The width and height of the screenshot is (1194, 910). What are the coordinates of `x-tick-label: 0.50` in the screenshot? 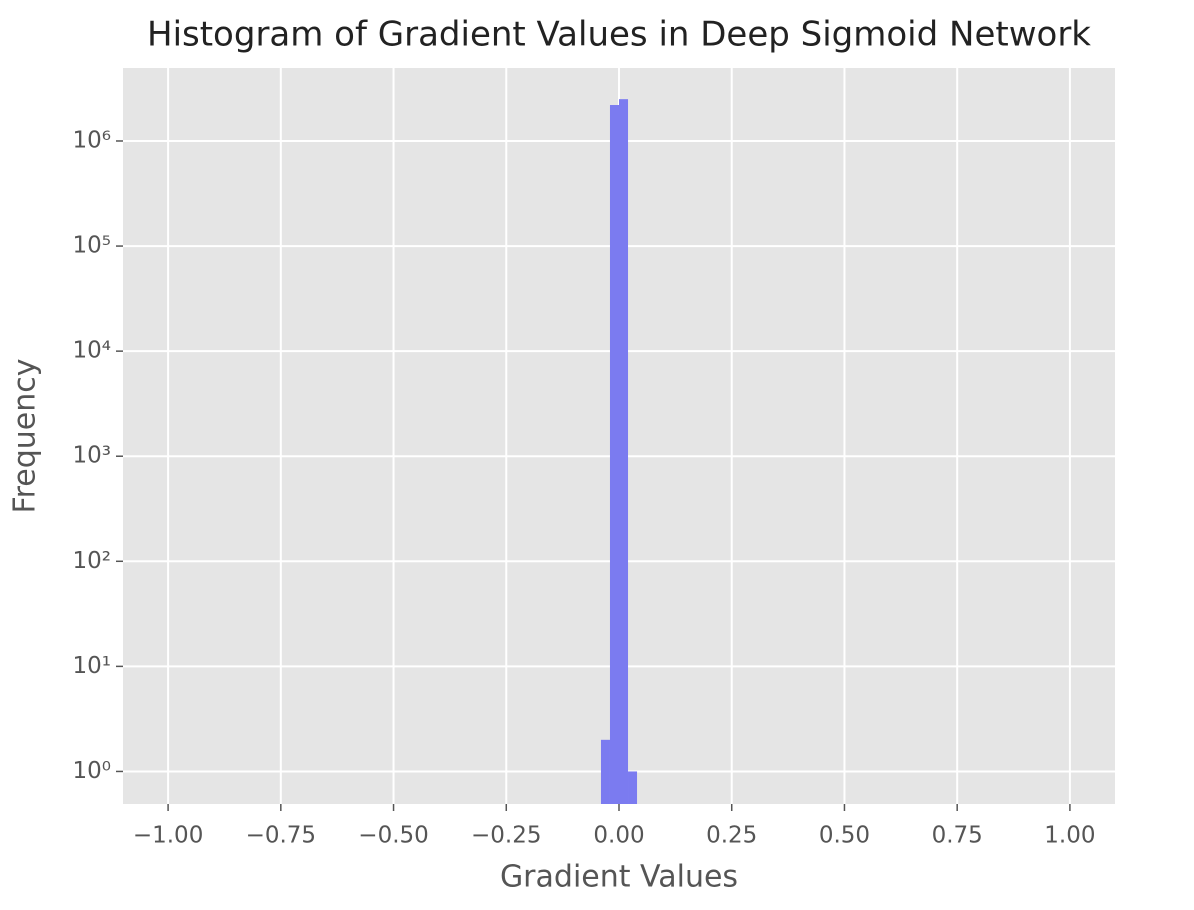 It's located at (844, 836).